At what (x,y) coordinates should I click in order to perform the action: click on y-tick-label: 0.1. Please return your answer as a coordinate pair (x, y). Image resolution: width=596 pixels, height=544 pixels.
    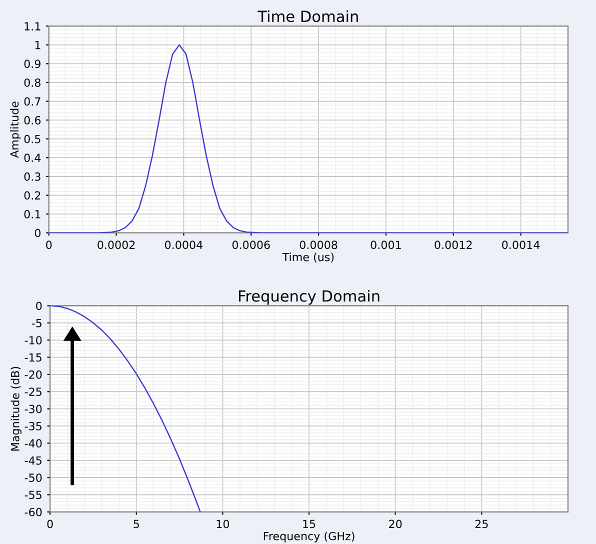
    Looking at the image, I should click on (32, 214).